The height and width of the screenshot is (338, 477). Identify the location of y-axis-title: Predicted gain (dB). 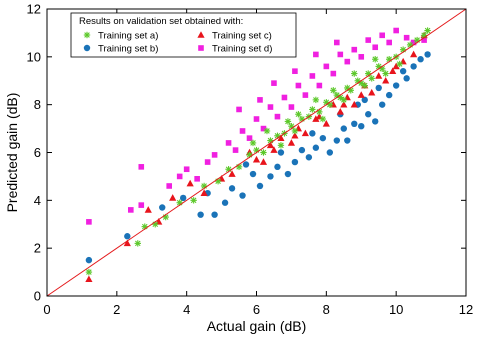
(12, 153).